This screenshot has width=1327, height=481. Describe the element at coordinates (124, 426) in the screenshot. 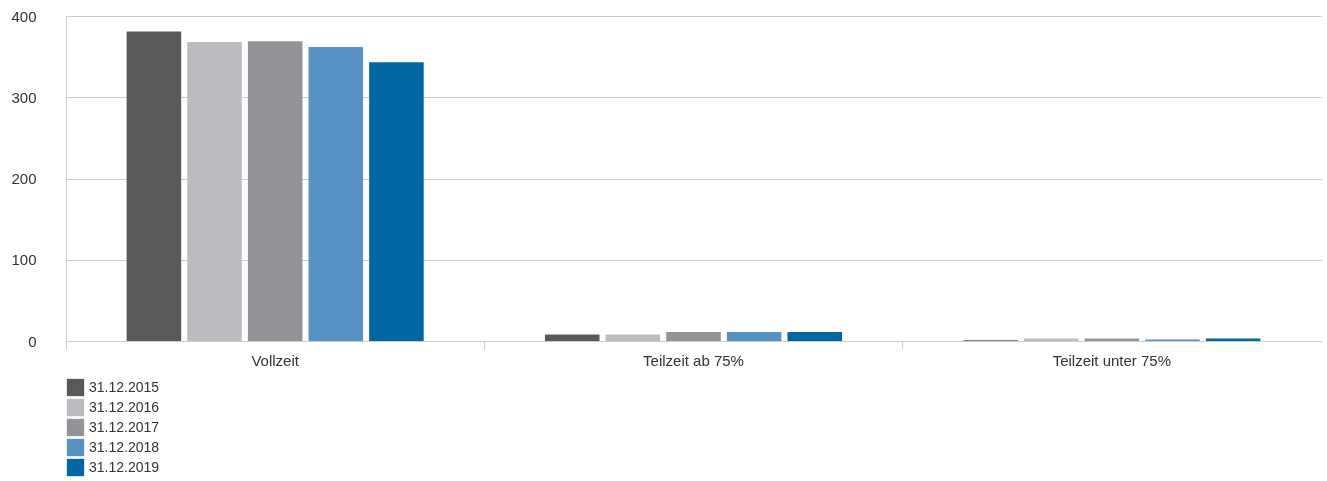

I see `legend-label: 31.12.2017` at that location.